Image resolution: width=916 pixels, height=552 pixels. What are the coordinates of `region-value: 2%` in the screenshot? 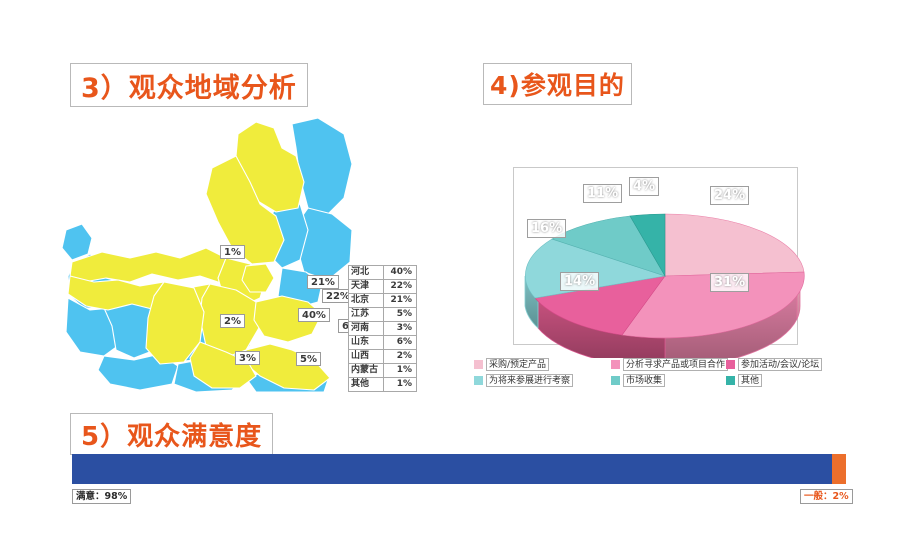 It's located at (400, 356).